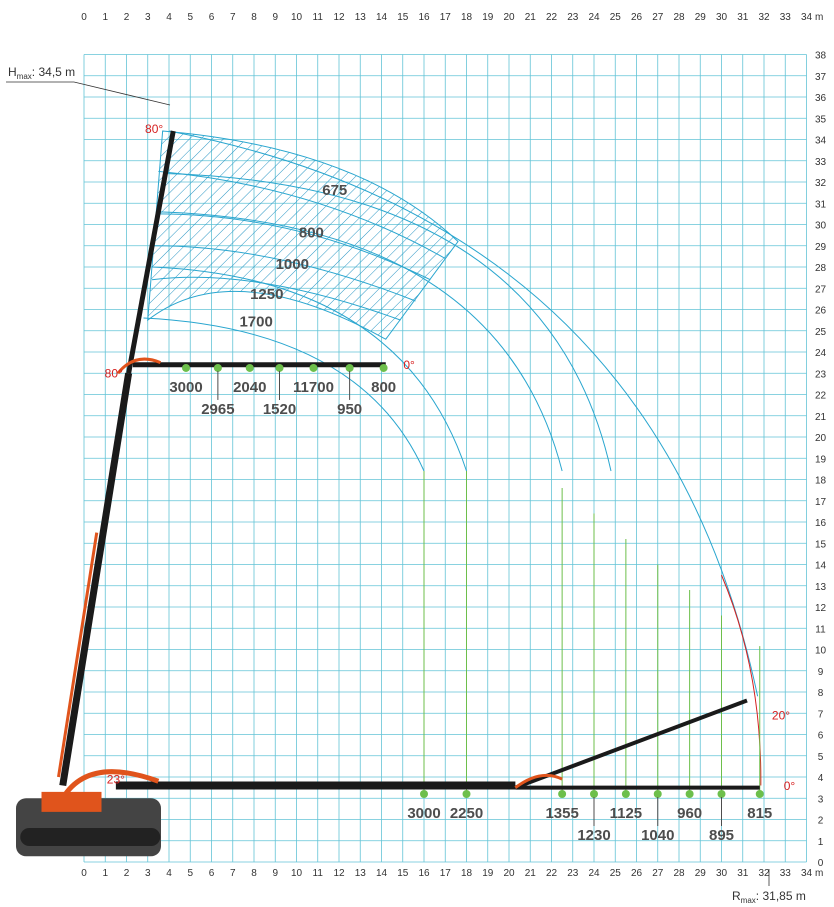 Image resolution: width=834 pixels, height=907 pixels. What do you see at coordinates (721, 835) in the screenshot?
I see `lower-point-label: 895` at bounding box center [721, 835].